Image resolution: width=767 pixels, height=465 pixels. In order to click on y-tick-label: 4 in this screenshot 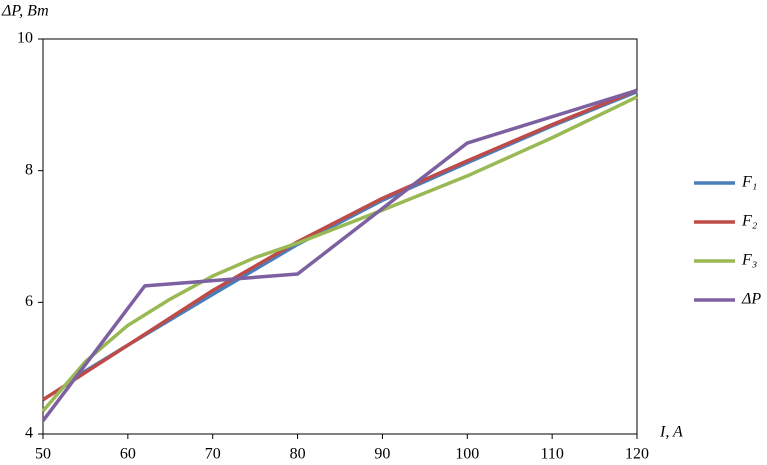, I will do `click(29, 433)`.